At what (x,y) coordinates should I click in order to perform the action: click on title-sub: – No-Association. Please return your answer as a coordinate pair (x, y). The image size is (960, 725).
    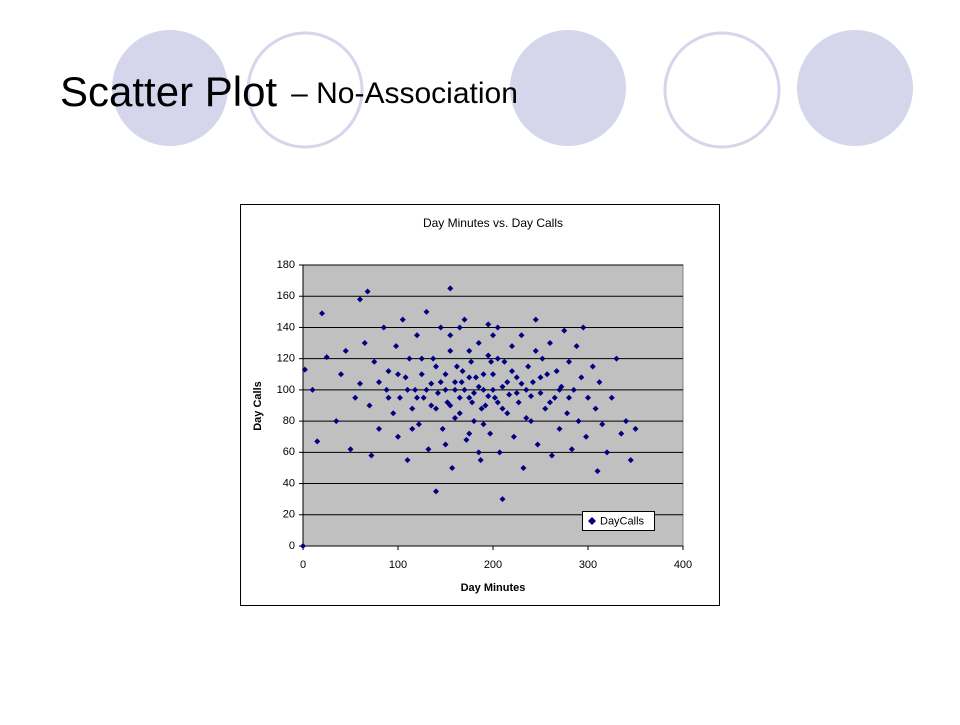
    Looking at the image, I should click on (404, 93).